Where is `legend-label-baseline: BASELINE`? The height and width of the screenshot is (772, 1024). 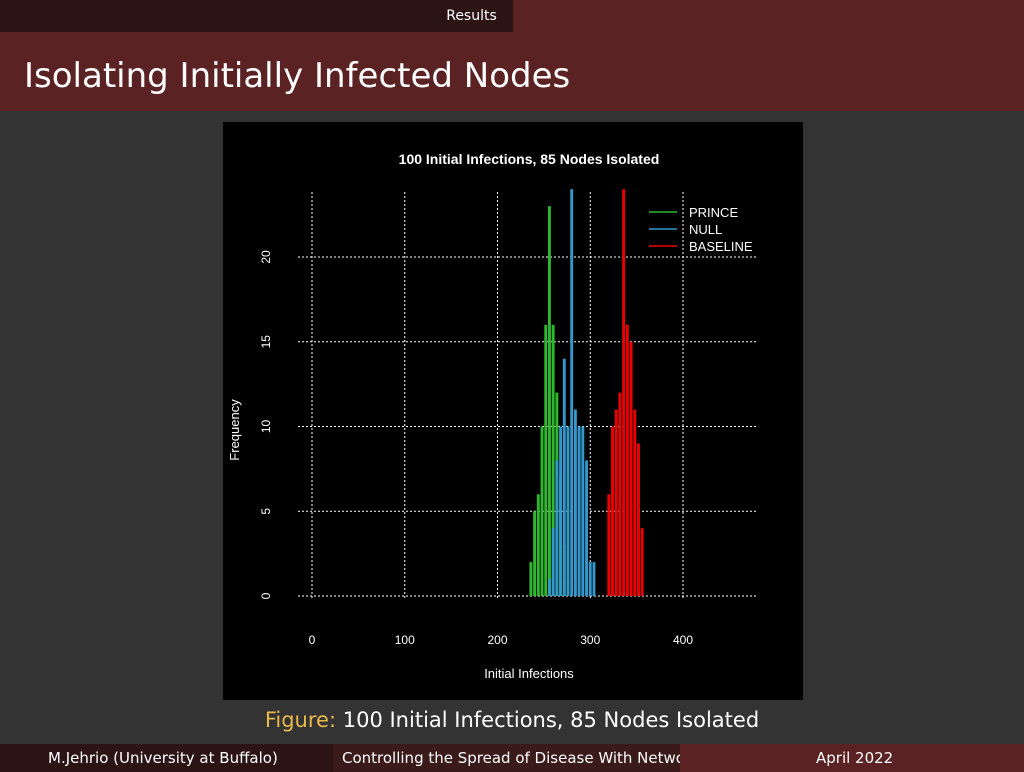
legend-label-baseline: BASELINE is located at coordinates (721, 246).